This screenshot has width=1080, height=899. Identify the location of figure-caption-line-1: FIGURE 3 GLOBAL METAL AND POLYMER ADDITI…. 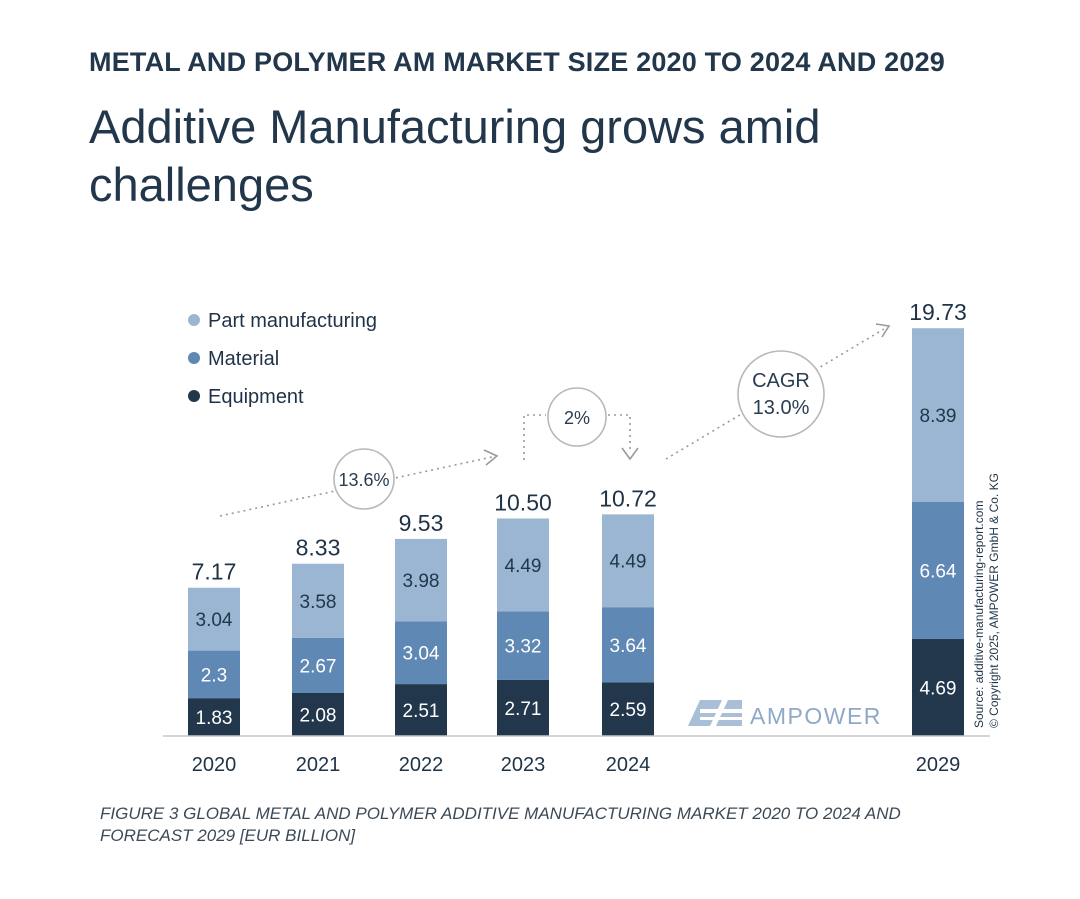
(500, 813).